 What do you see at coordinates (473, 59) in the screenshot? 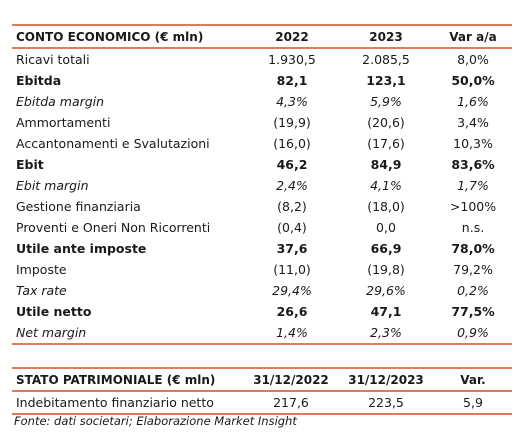
I see `value-var: 8,0%` at bounding box center [473, 59].